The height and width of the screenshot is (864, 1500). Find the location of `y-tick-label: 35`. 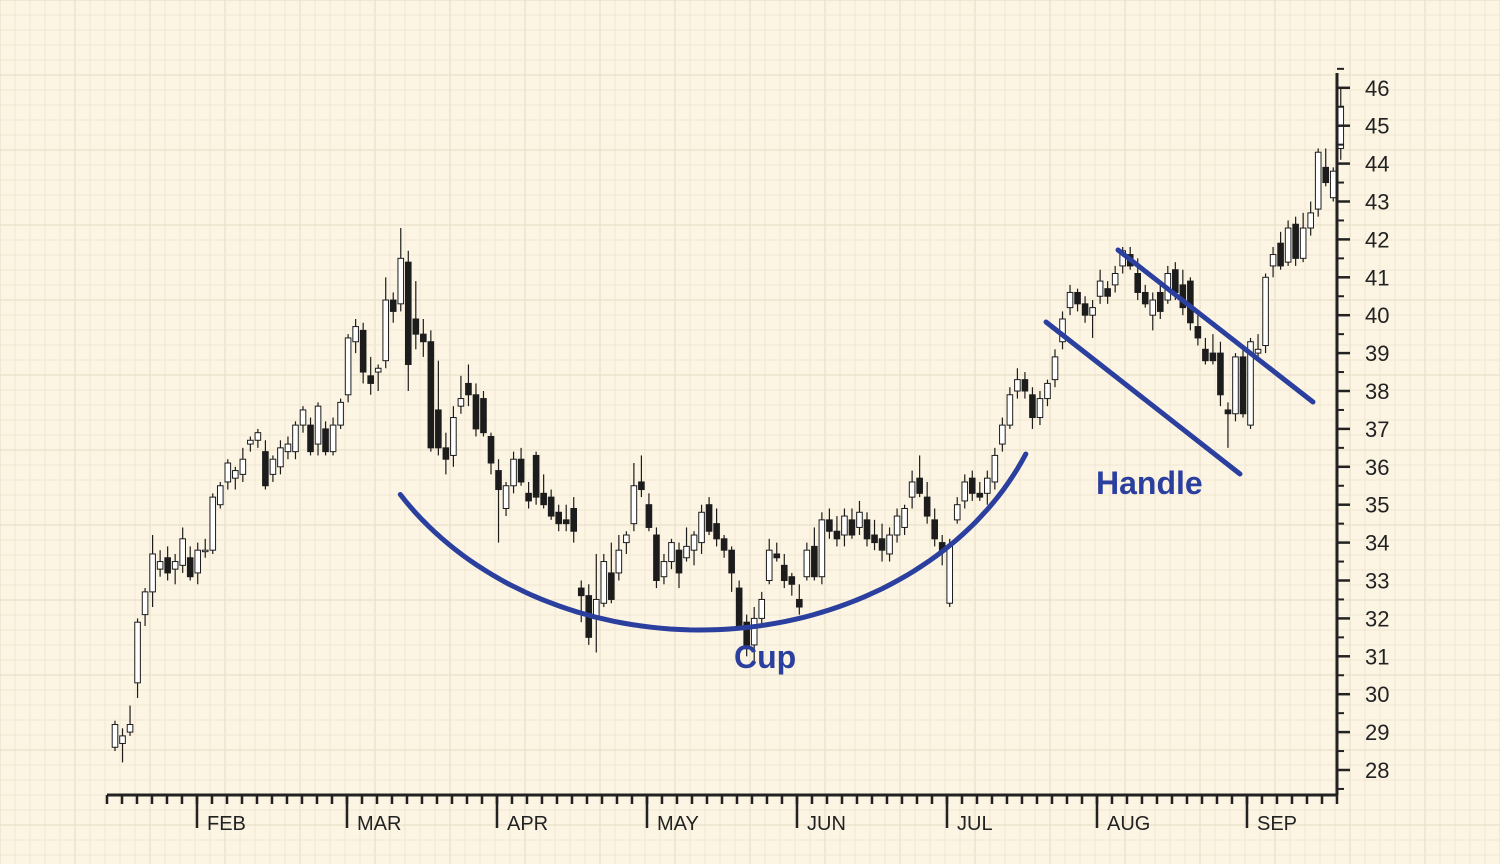

y-tick-label: 35 is located at coordinates (1377, 505).